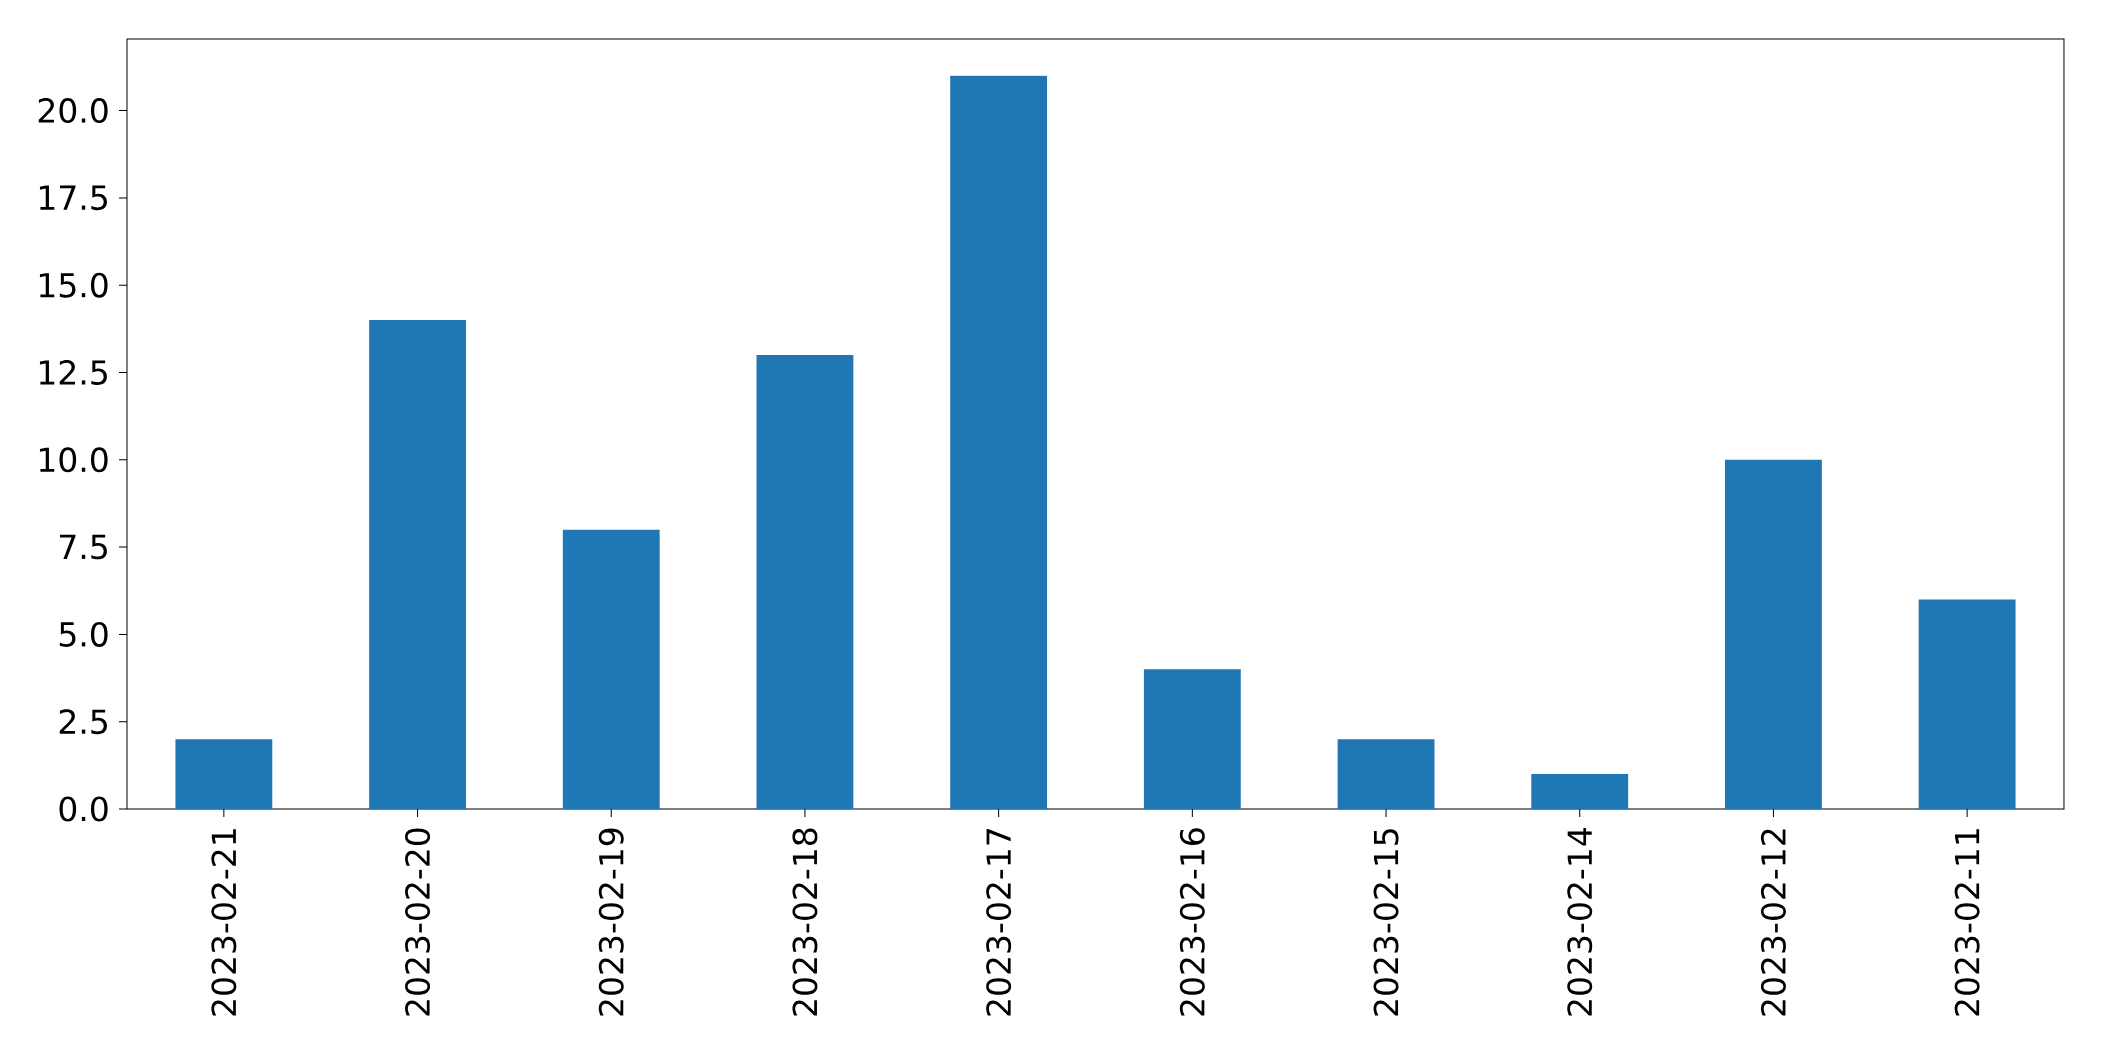  I want to click on x-tick-label: 2023-02-20, so click(418, 922).